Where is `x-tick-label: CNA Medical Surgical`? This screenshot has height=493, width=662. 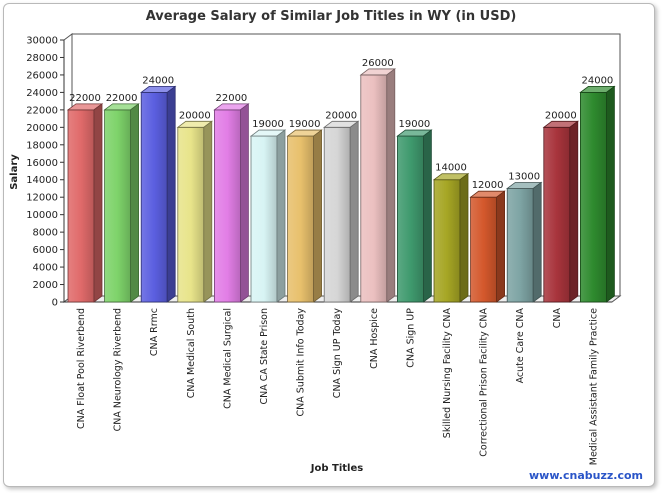
x-tick-label: CNA Medical Surgical is located at coordinates (227, 358).